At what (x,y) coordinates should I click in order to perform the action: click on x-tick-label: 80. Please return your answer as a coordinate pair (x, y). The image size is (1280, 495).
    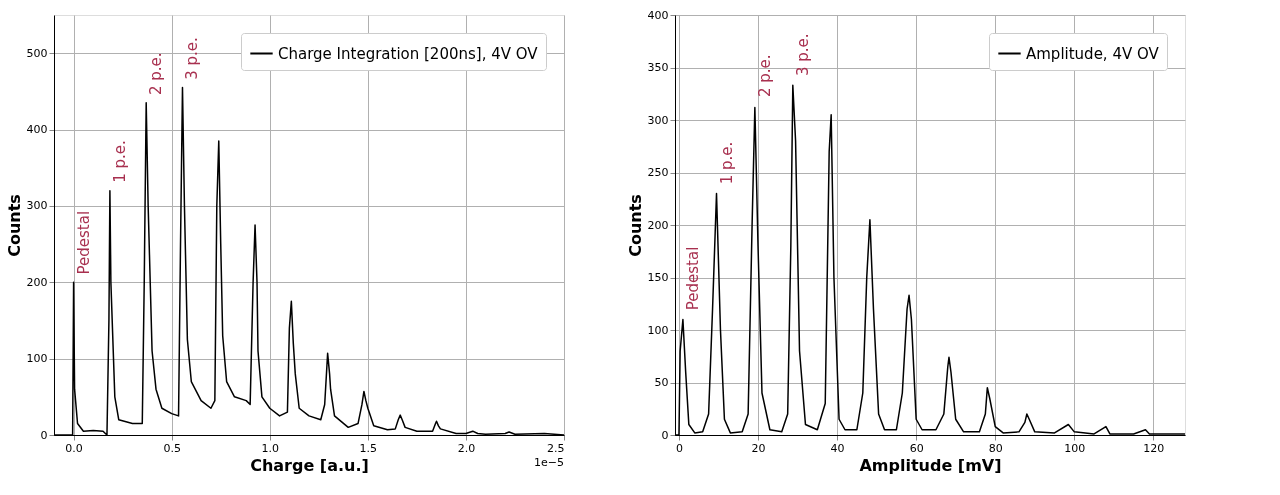
    Looking at the image, I should click on (995, 448).